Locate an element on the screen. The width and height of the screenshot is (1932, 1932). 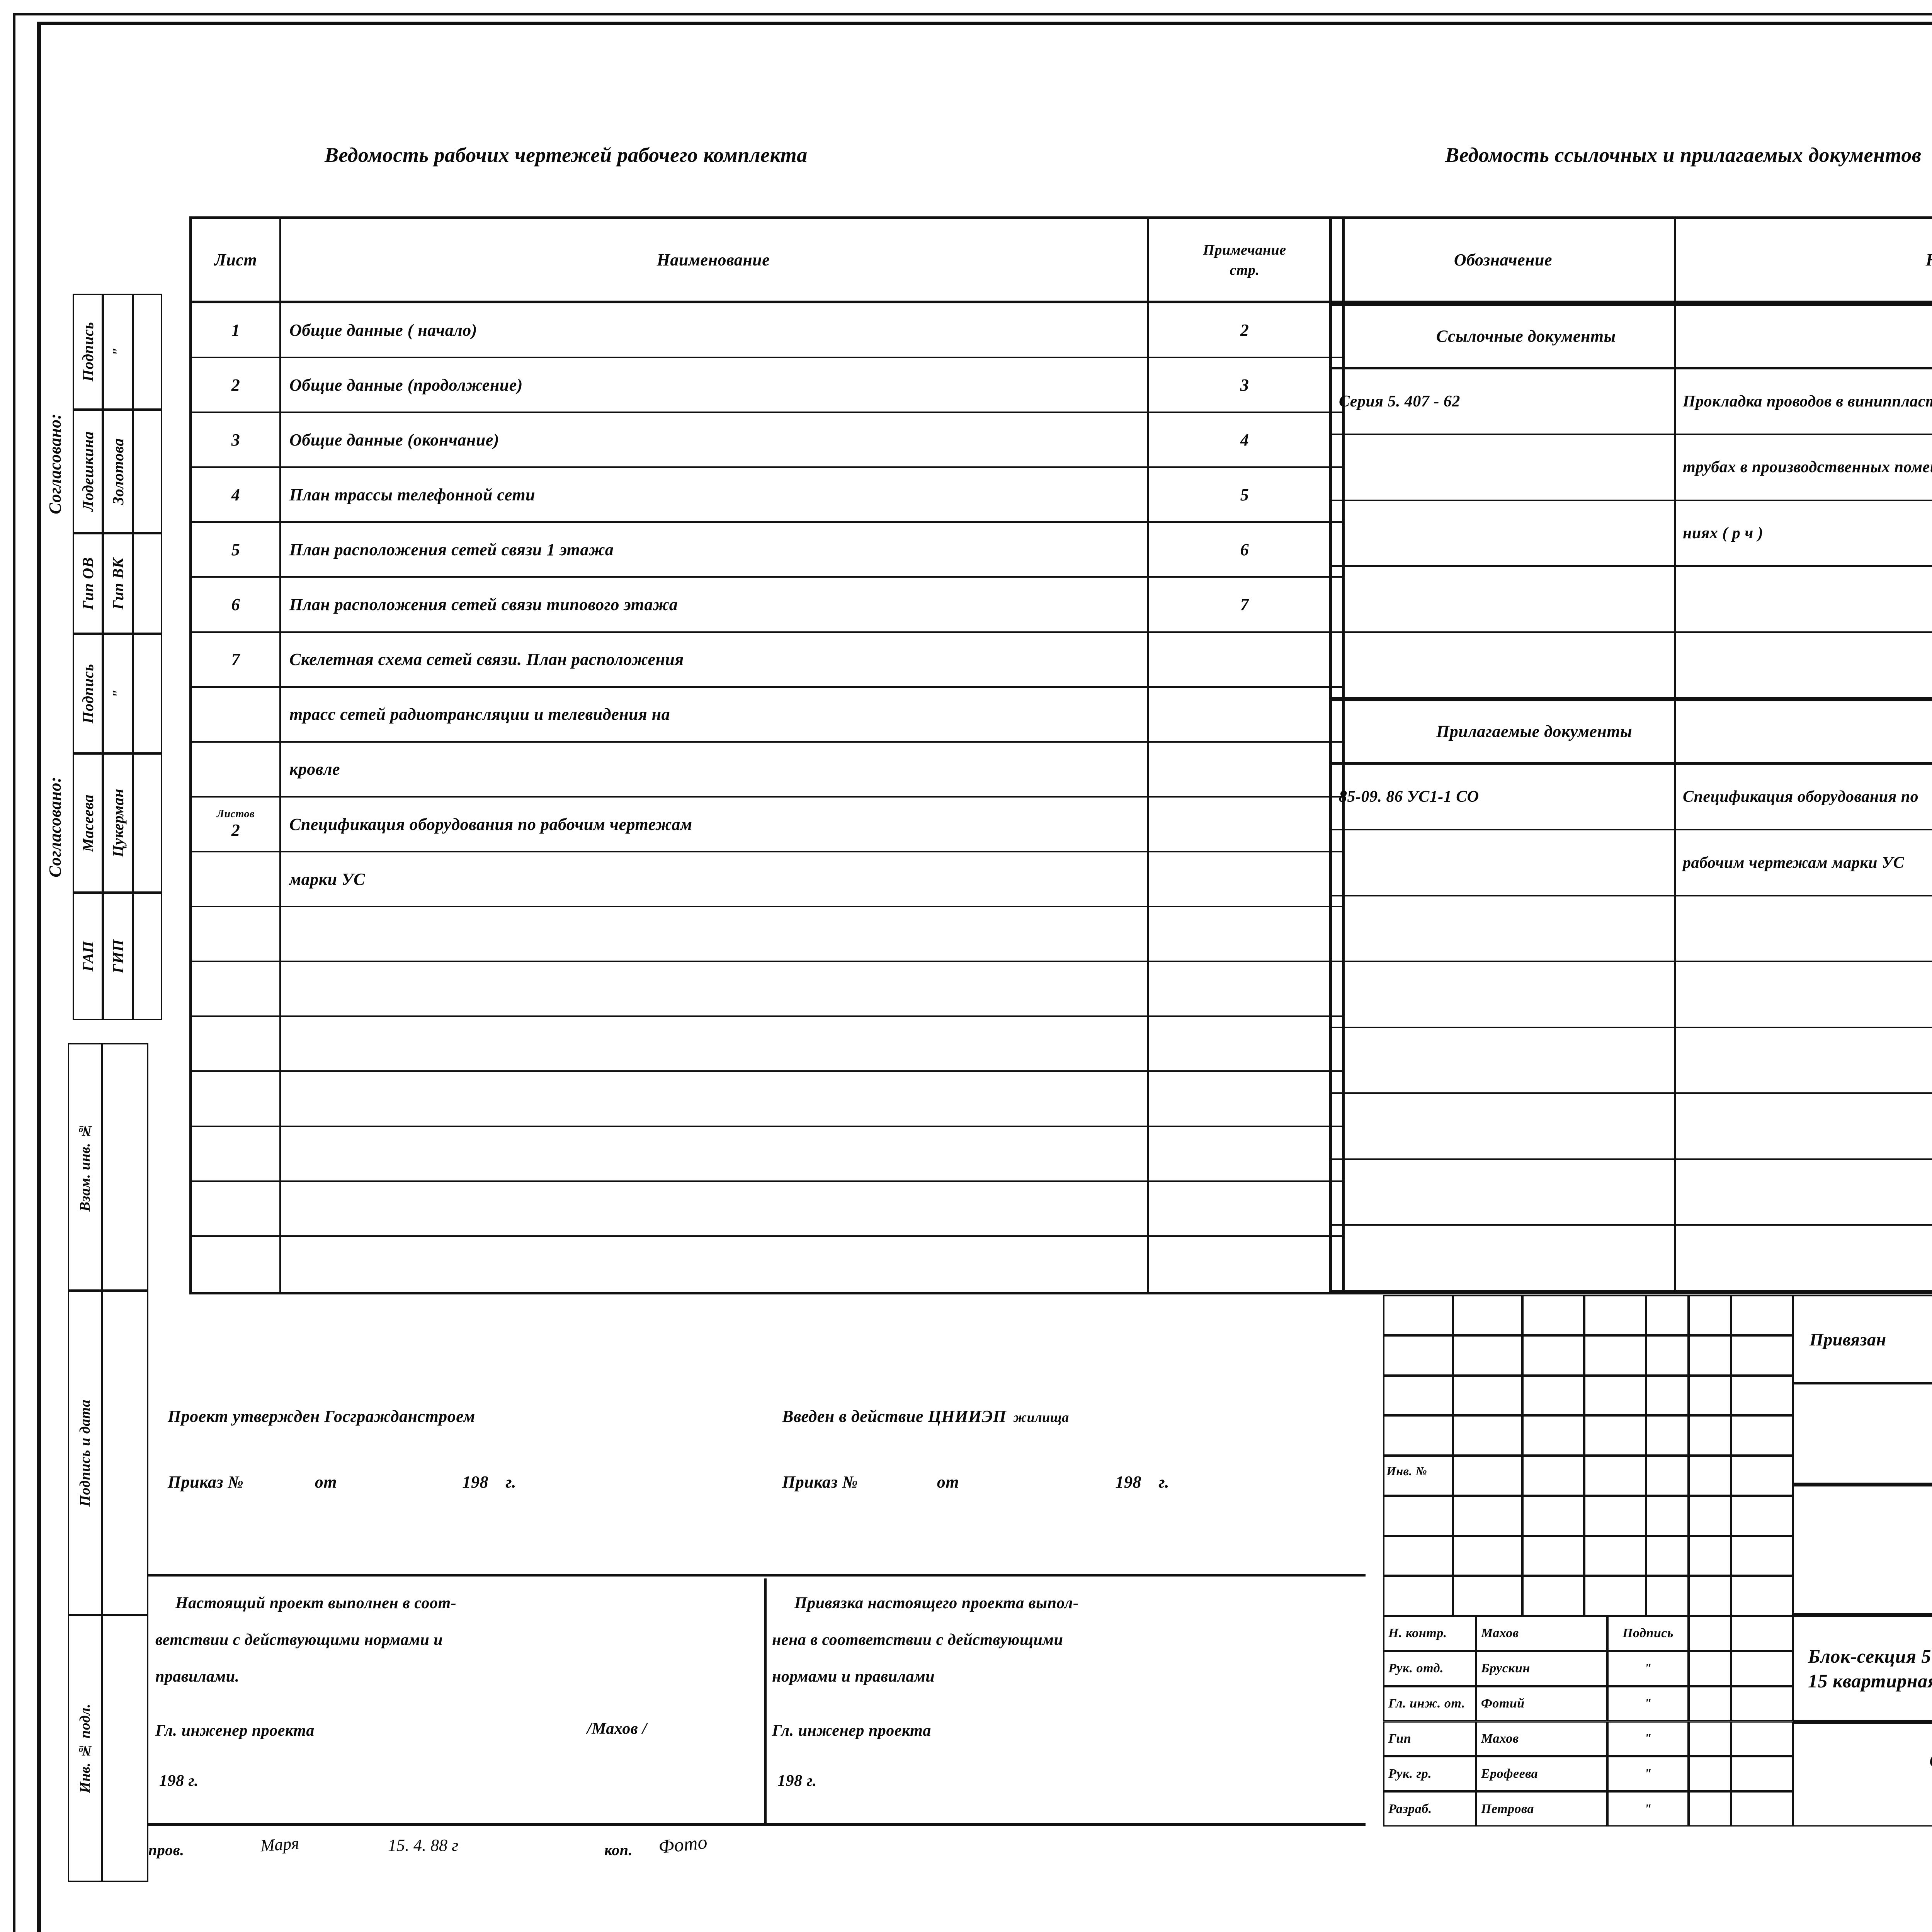
soglasovano-2-name-2: Цукерман is located at coordinates (118, 823).